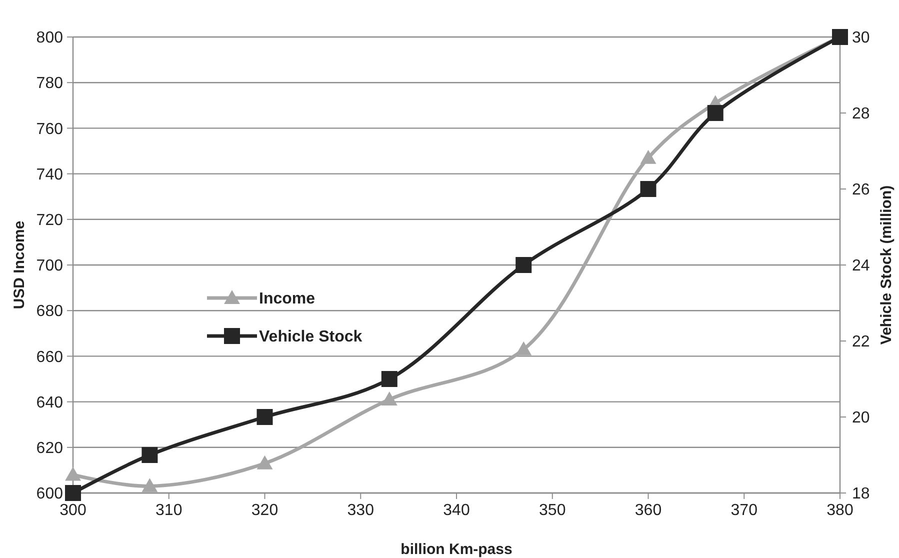 Image resolution: width=899 pixels, height=558 pixels. What do you see at coordinates (456, 510) in the screenshot?
I see `x-tick-label: 340` at bounding box center [456, 510].